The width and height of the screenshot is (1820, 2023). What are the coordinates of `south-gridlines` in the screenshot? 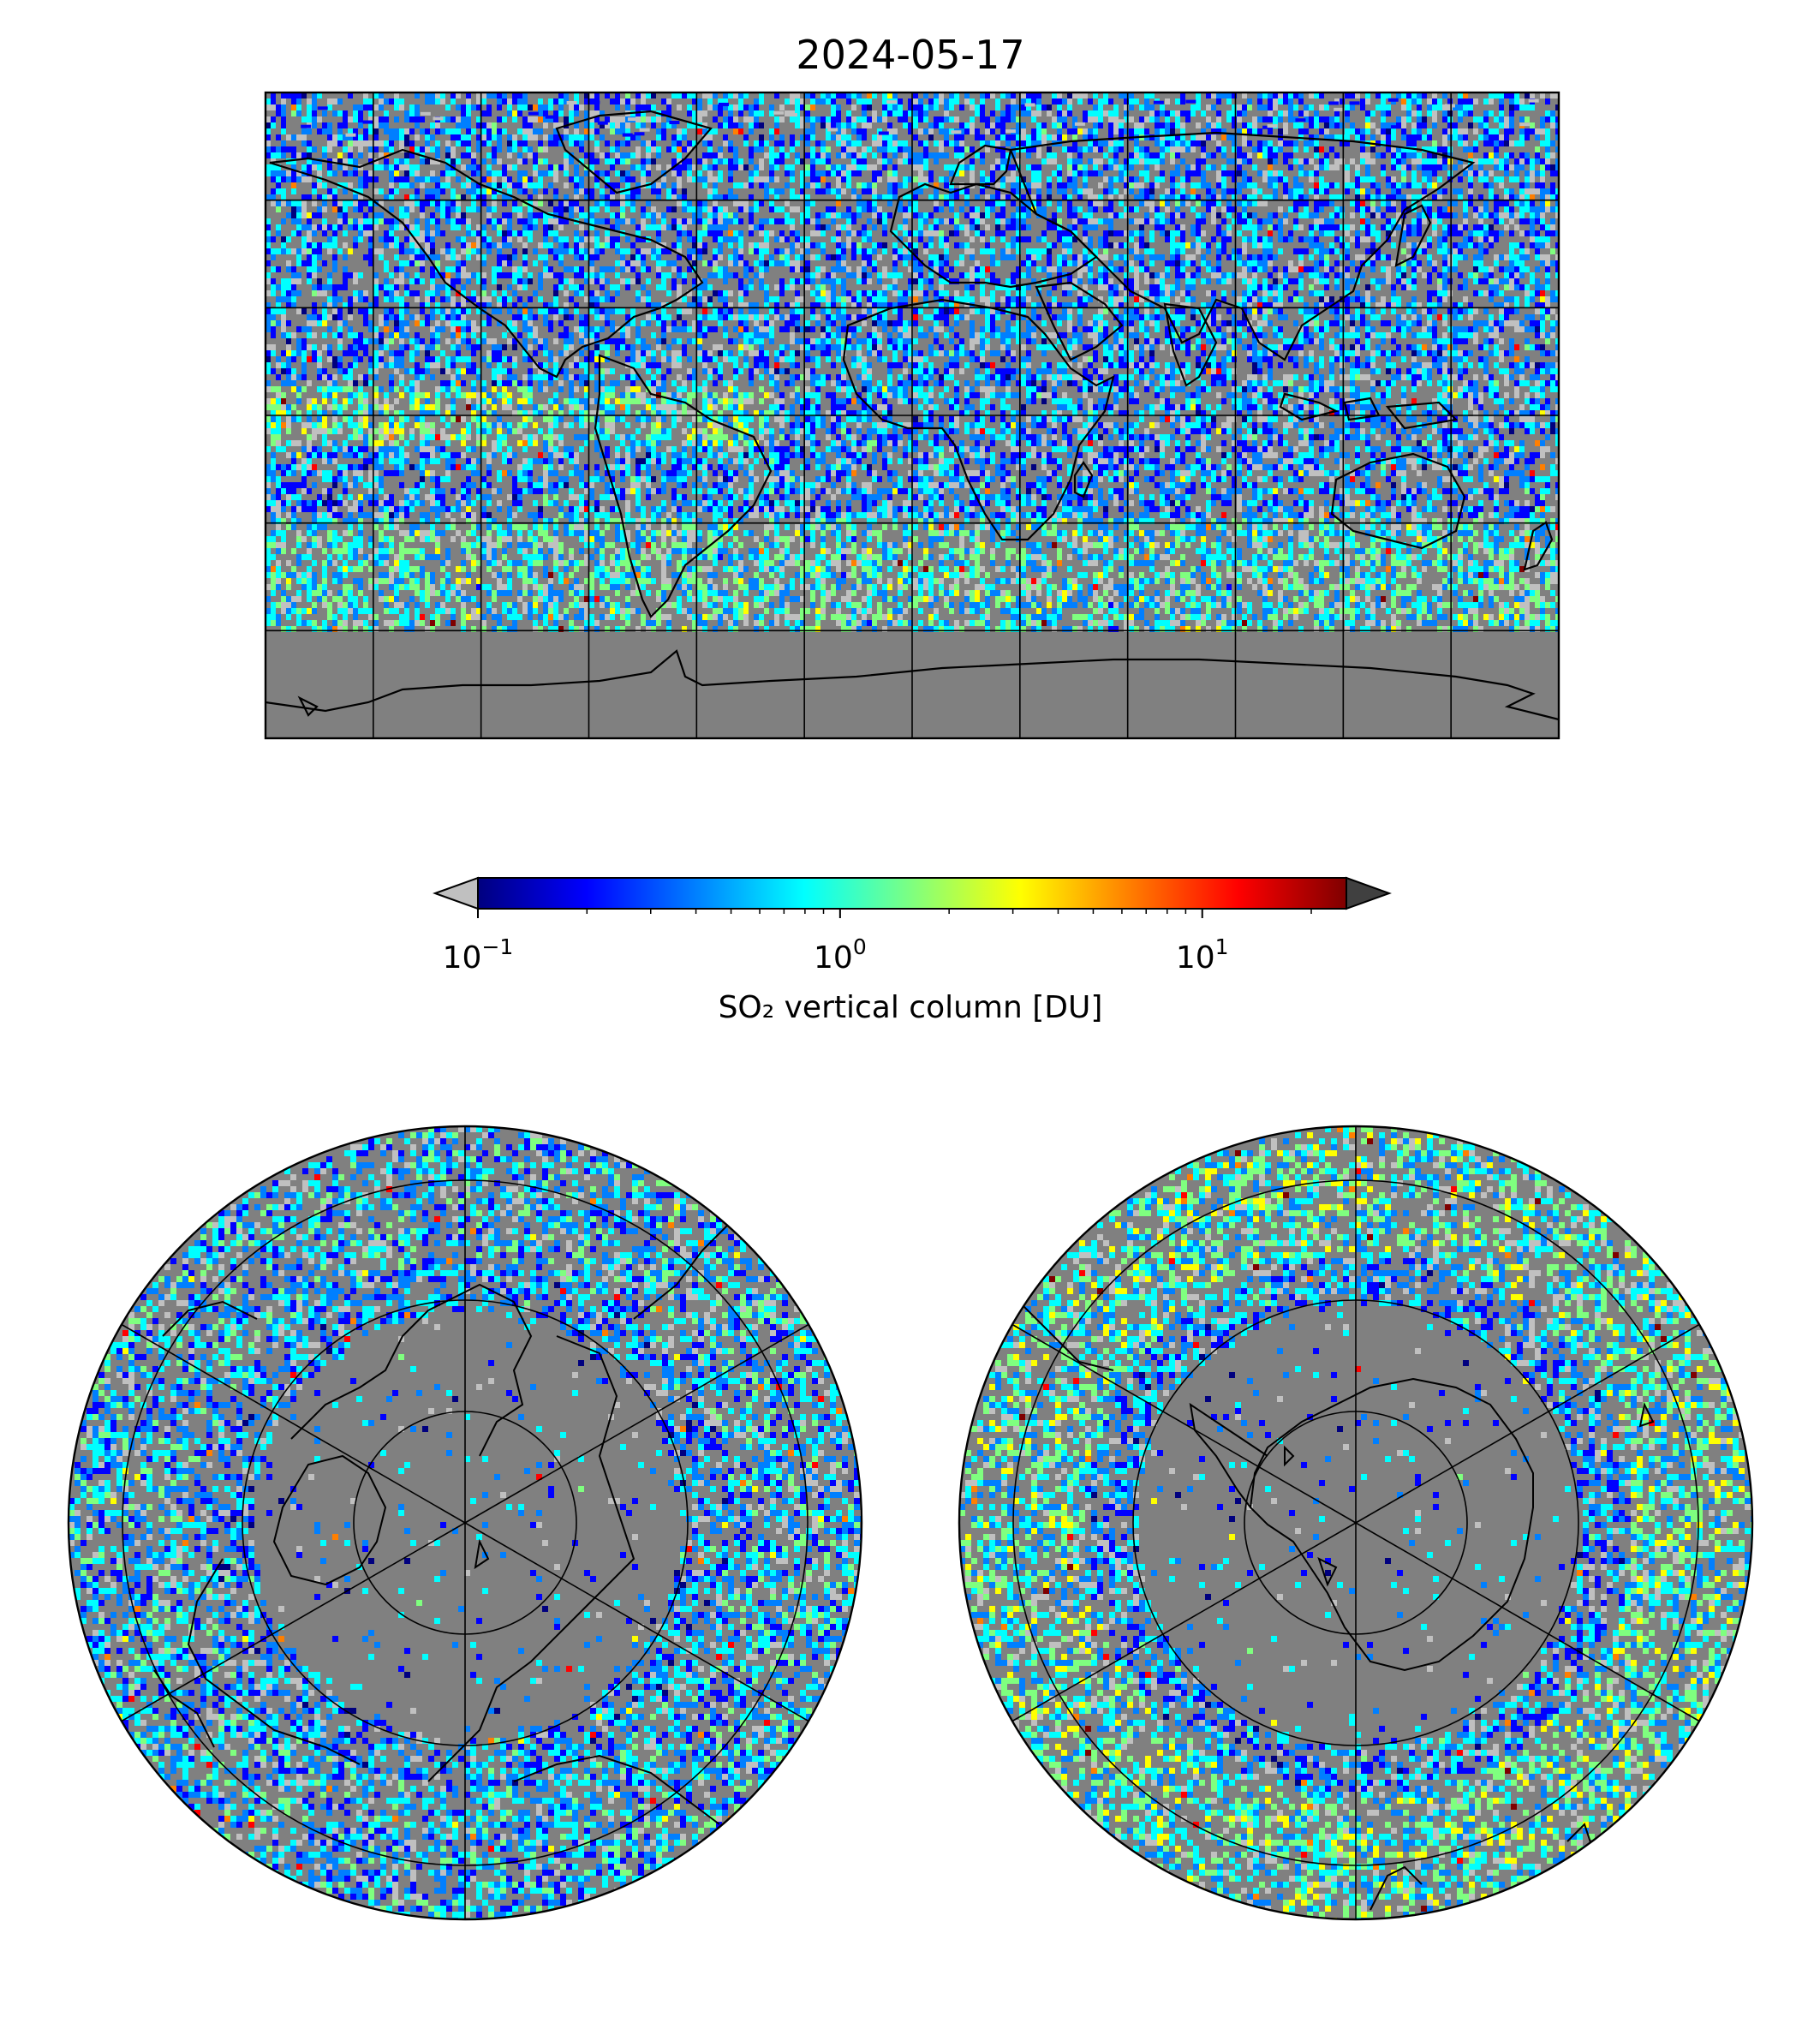 It's located at (1356, 1522).